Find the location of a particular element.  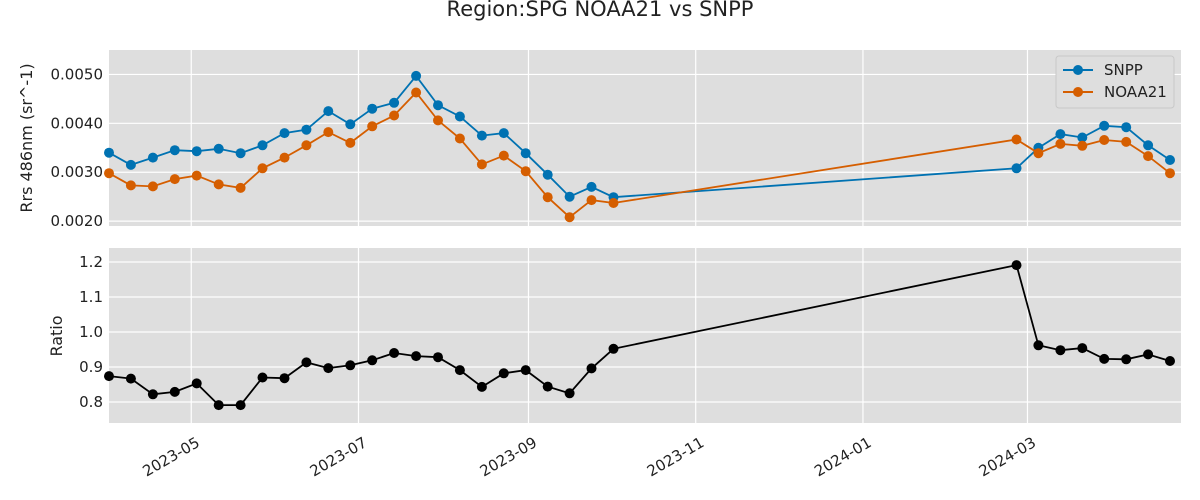

rrs-y-tick-labels: 0.0020 0.0030 0.0040 0.0050 is located at coordinates (77, 147).